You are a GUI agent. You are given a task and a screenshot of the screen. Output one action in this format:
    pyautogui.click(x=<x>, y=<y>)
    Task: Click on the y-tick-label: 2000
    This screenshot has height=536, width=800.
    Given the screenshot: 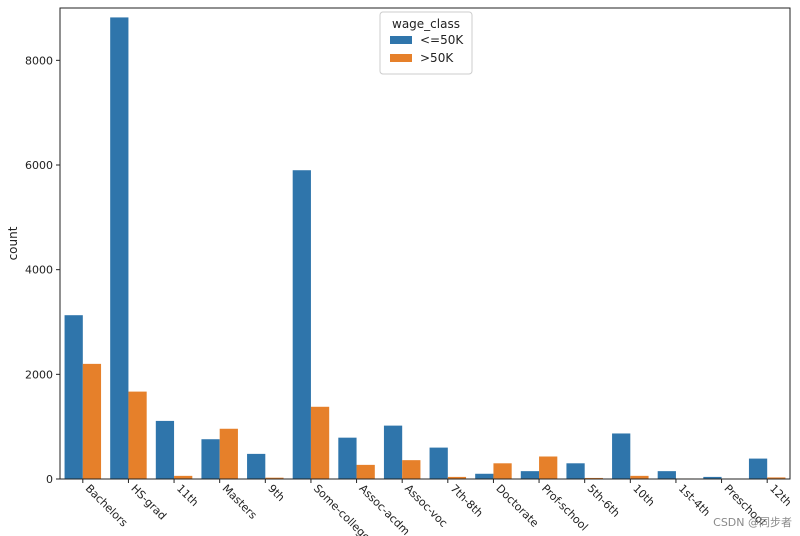 What is the action you would take?
    pyautogui.click(x=39, y=374)
    